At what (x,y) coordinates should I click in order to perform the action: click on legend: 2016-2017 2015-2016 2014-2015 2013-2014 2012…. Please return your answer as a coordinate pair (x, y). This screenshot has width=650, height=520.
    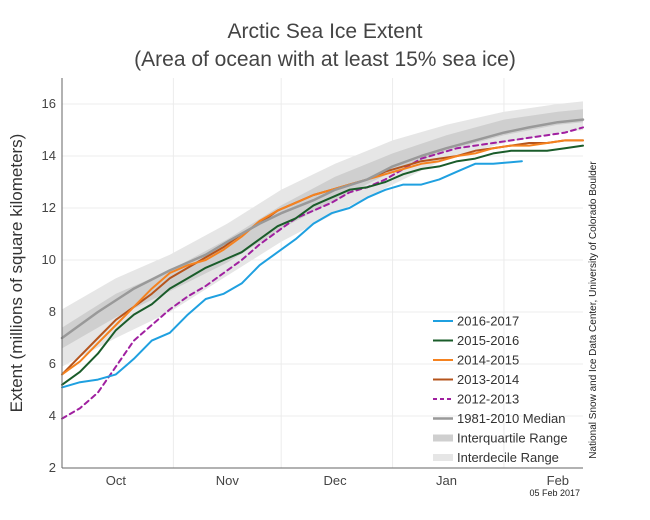
    Looking at the image, I should click on (500, 389).